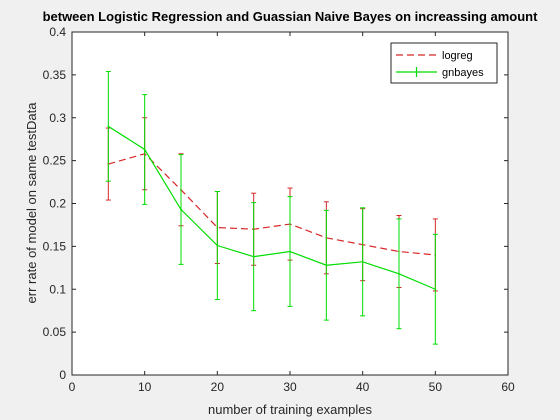 The height and width of the screenshot is (420, 560). Describe the element at coordinates (57, 289) in the screenshot. I see `y-tick-label: 0.1` at that location.